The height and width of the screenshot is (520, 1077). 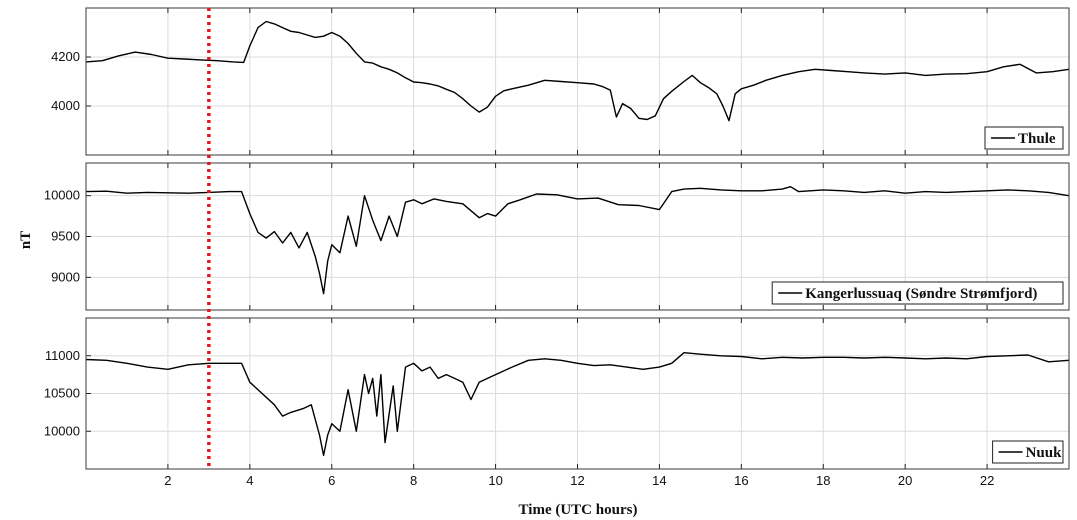 What do you see at coordinates (249, 480) in the screenshot?
I see `x-tick-label: 4` at bounding box center [249, 480].